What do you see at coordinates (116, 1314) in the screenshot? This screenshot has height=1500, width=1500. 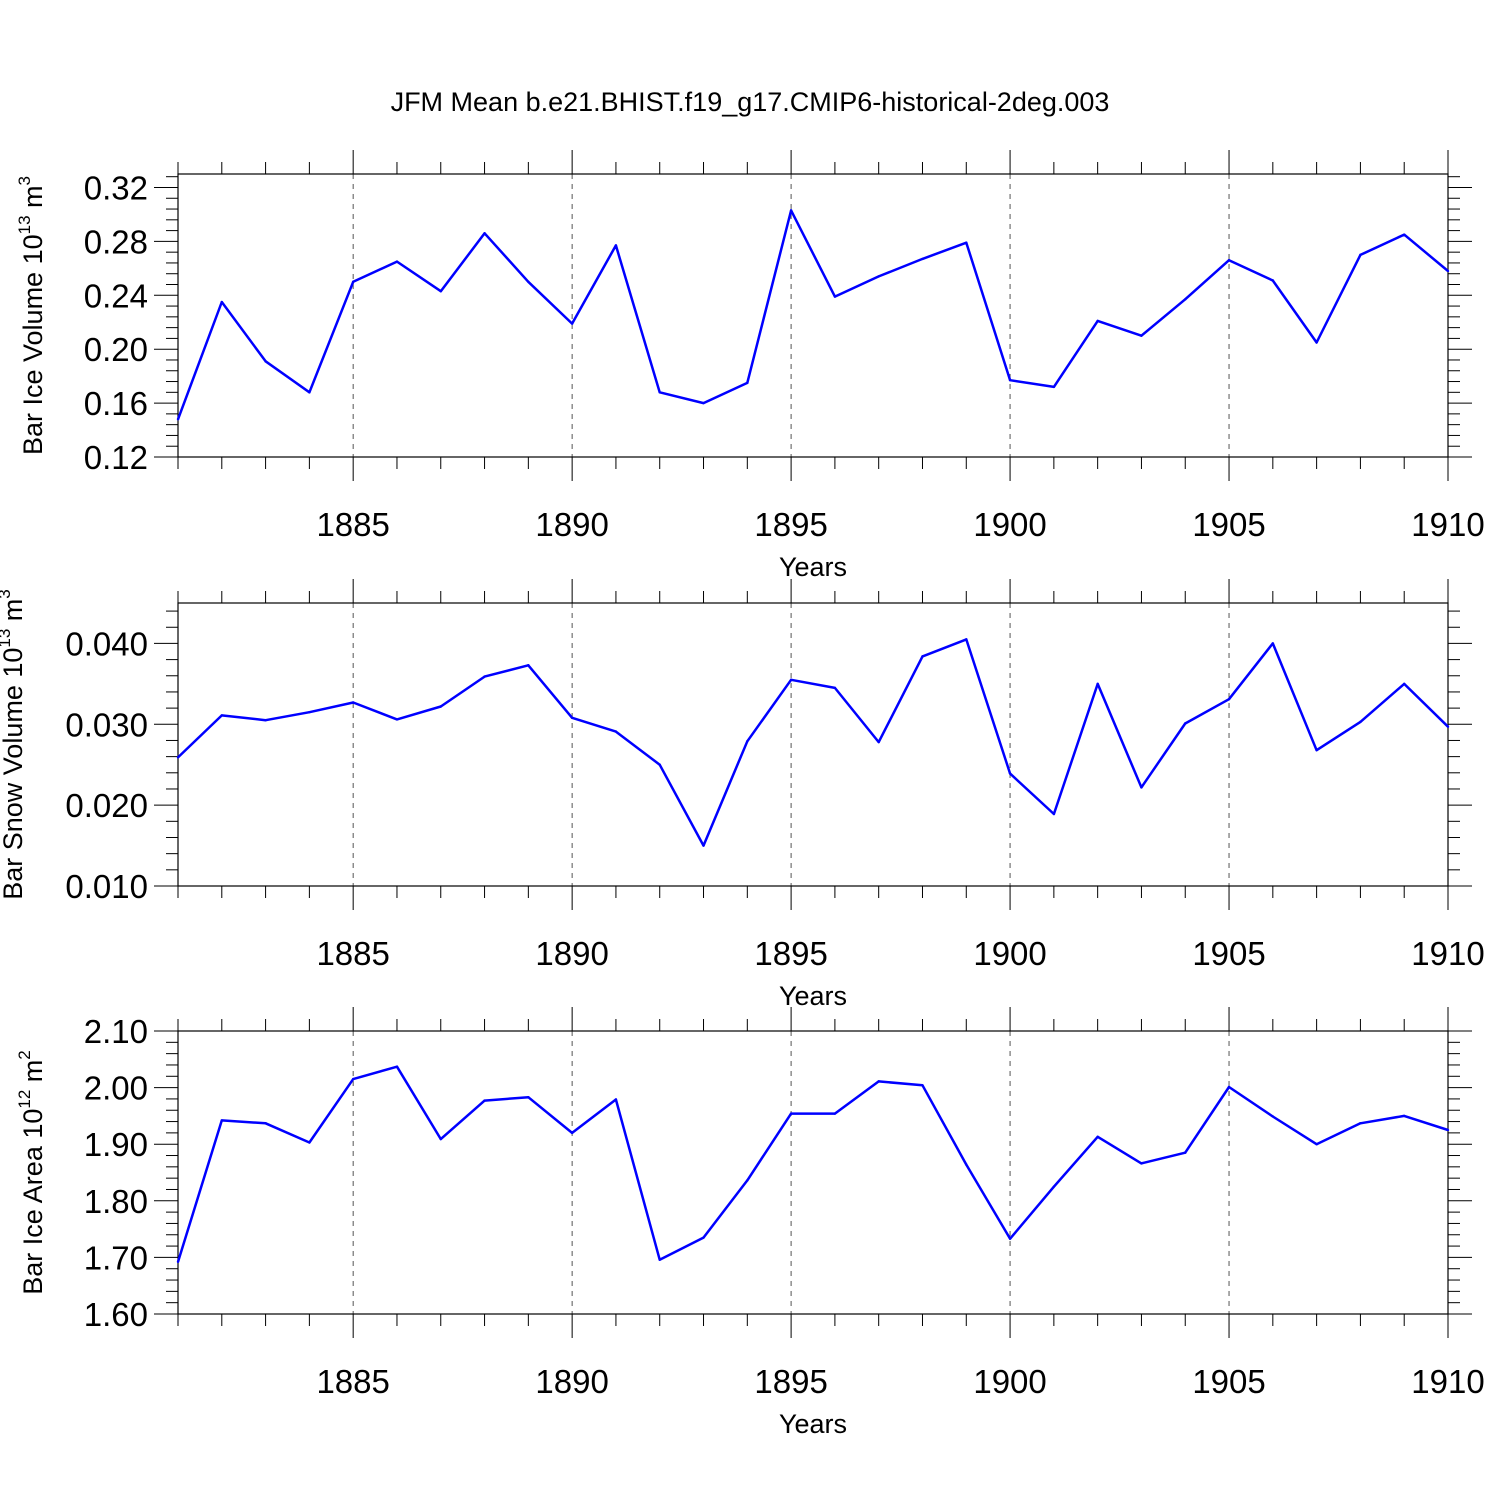 I see `y-tick-label: 1.60` at bounding box center [116, 1314].